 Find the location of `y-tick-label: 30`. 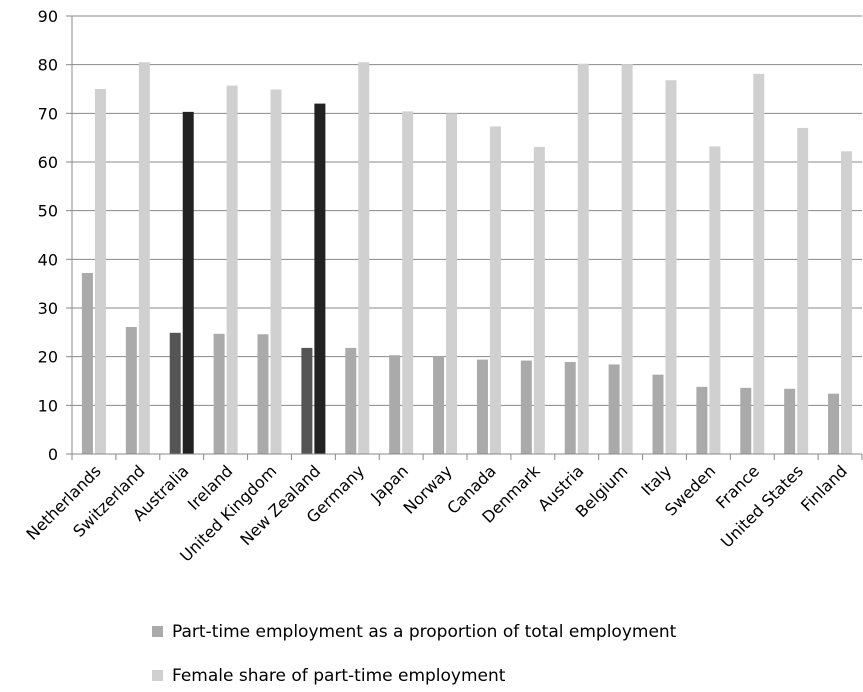

y-tick-label: 30 is located at coordinates (48, 308).